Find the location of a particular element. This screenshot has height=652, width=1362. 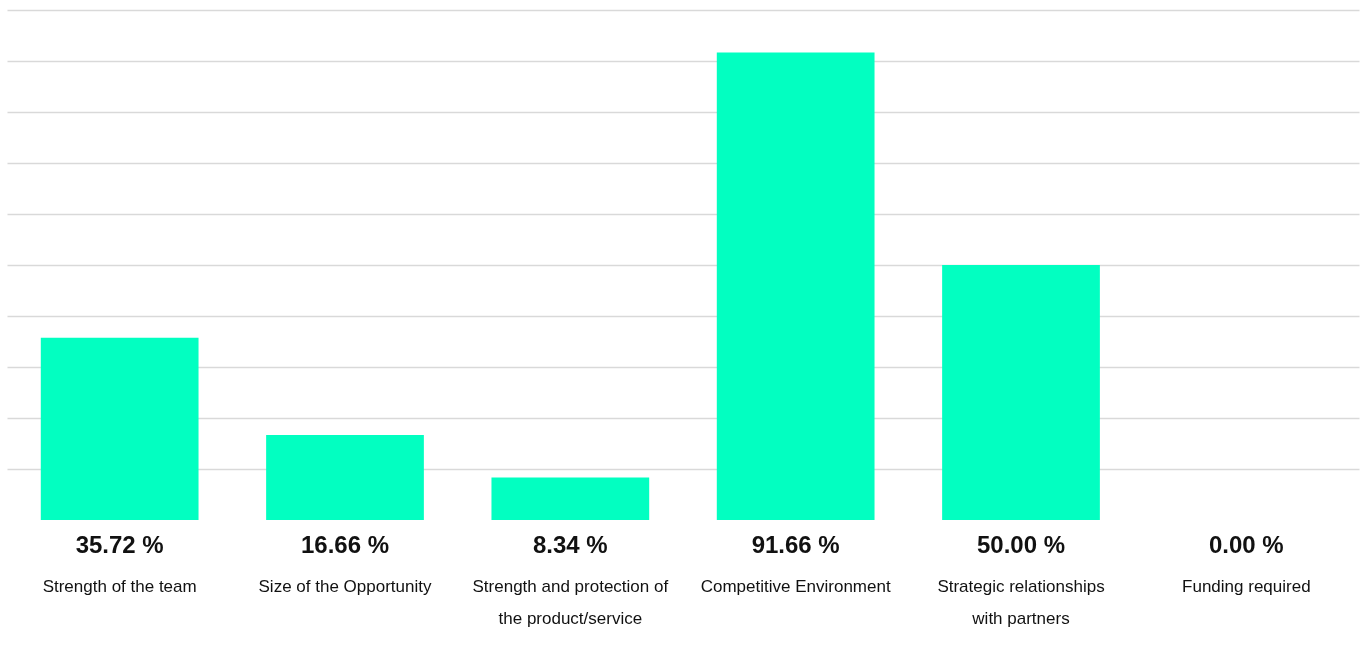

data-label: 0.00 % is located at coordinates (1246, 544).